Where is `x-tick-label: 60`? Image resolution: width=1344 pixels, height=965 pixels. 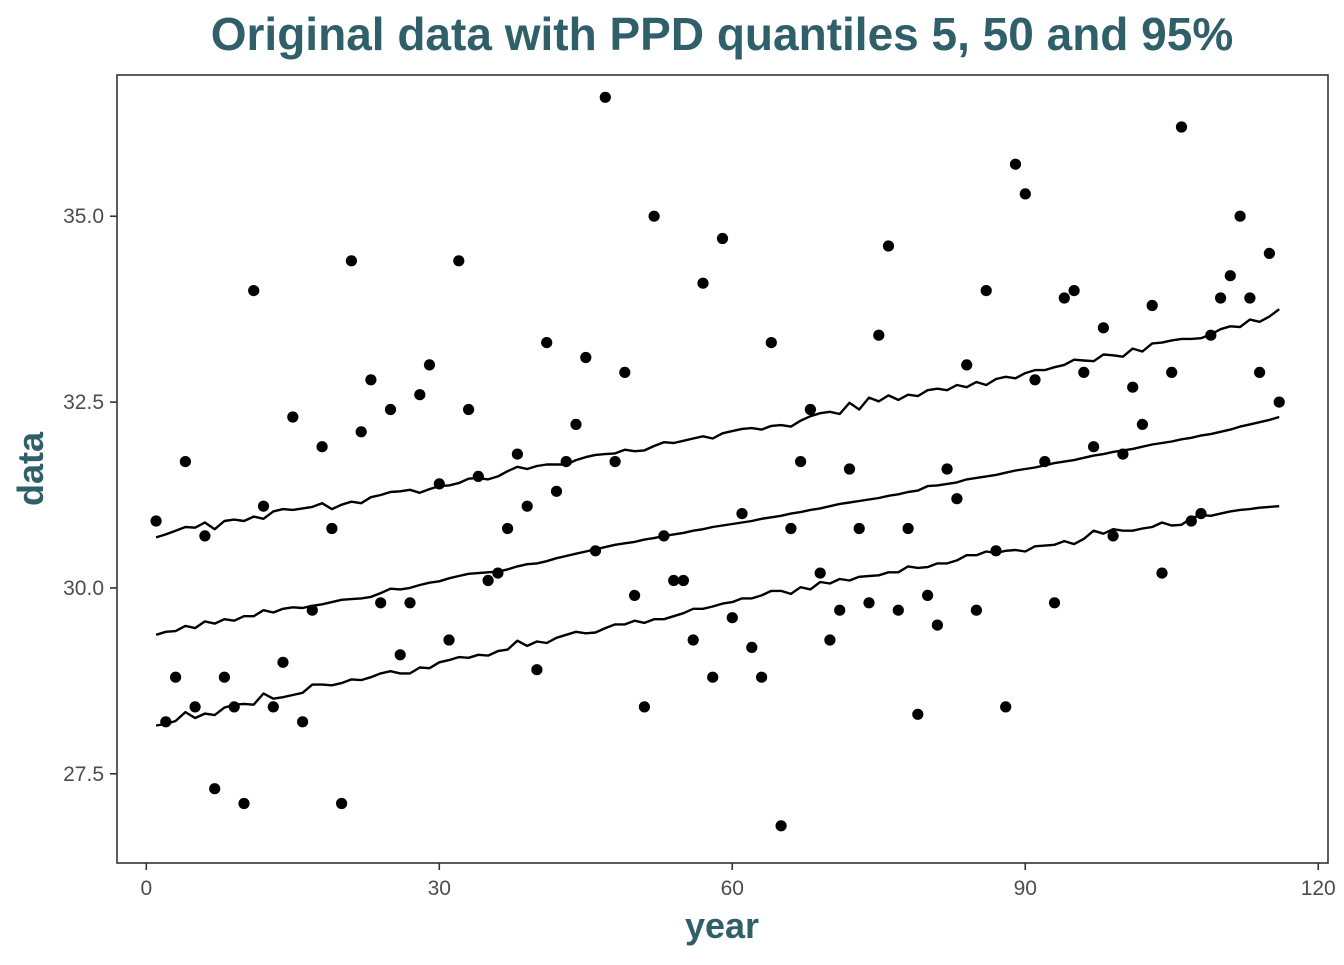 x-tick-label: 60 is located at coordinates (732, 888).